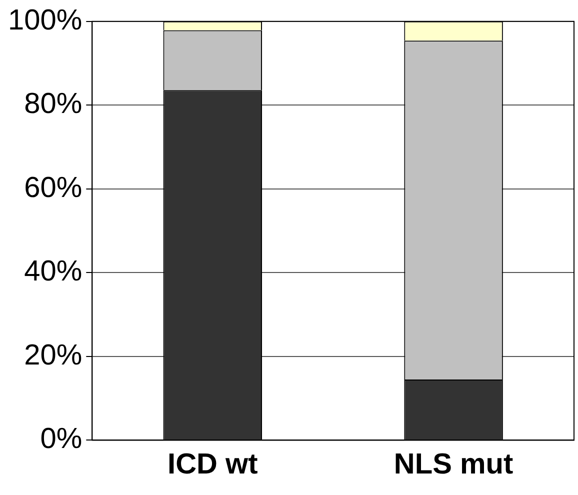  Describe the element at coordinates (53, 272) in the screenshot. I see `y-tick-label: 40%` at that location.